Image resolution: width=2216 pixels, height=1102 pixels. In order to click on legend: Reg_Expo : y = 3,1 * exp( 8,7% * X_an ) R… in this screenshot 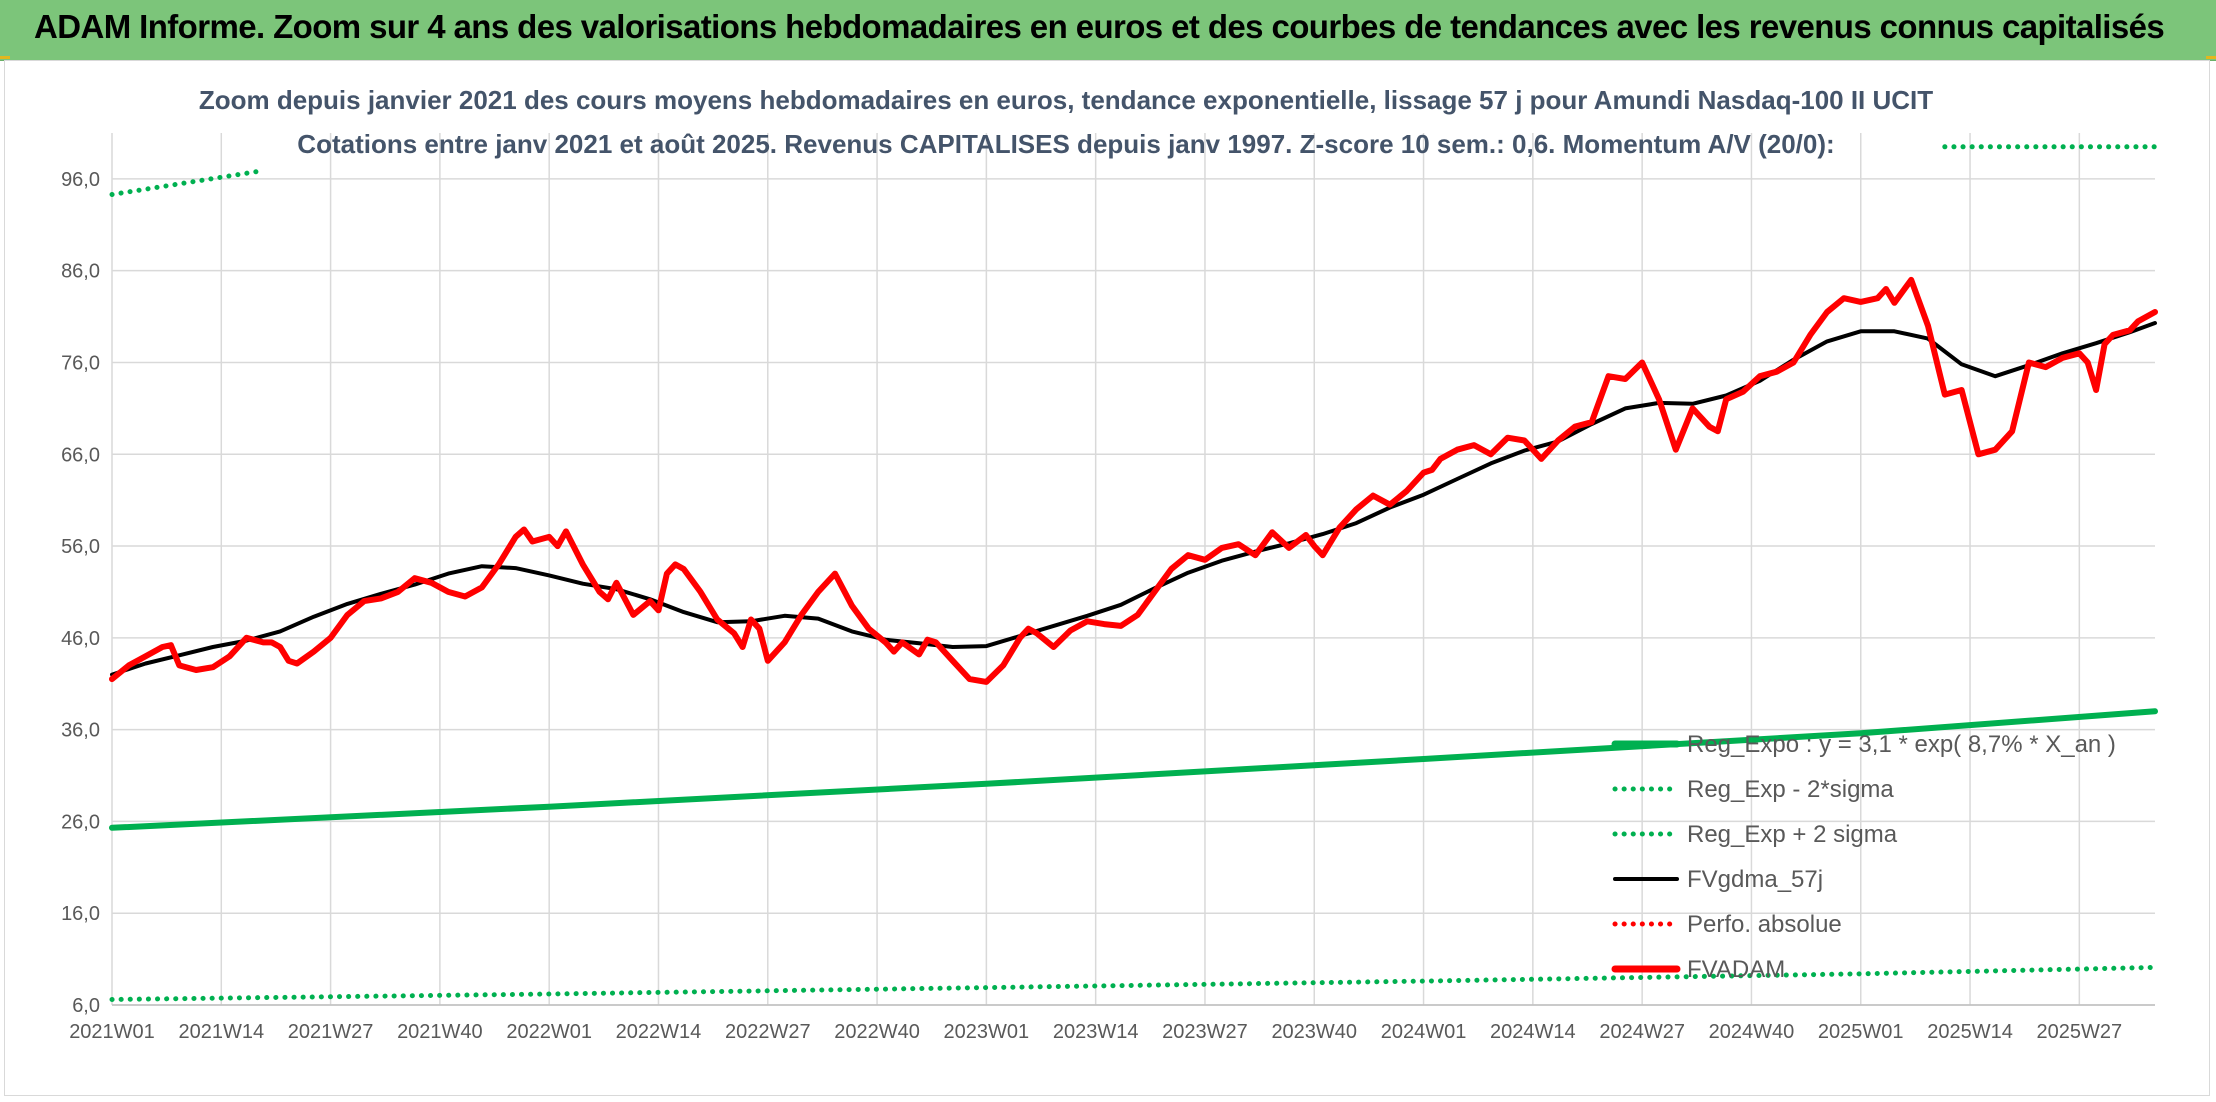, I will do `click(1863, 857)`.